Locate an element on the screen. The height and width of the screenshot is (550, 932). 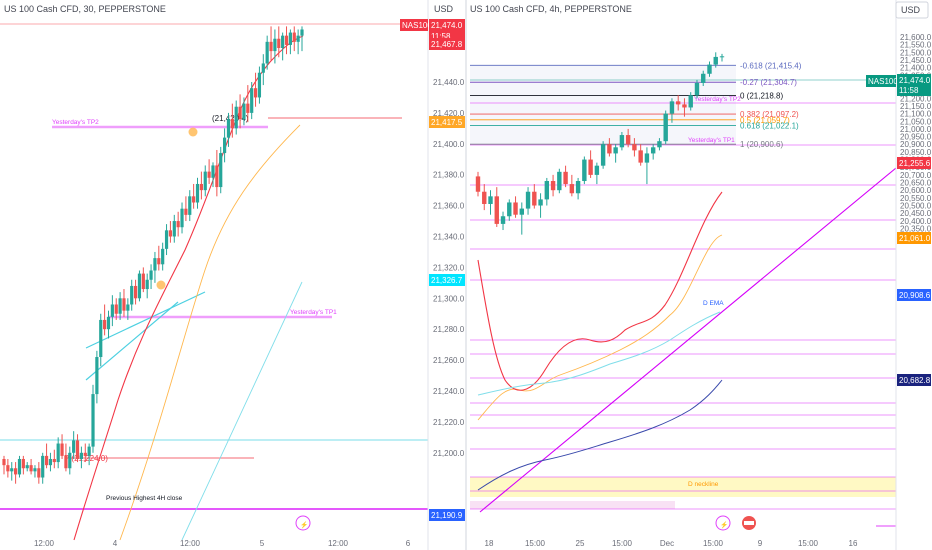
time-tick-label: 12:00 is located at coordinates (338, 543).